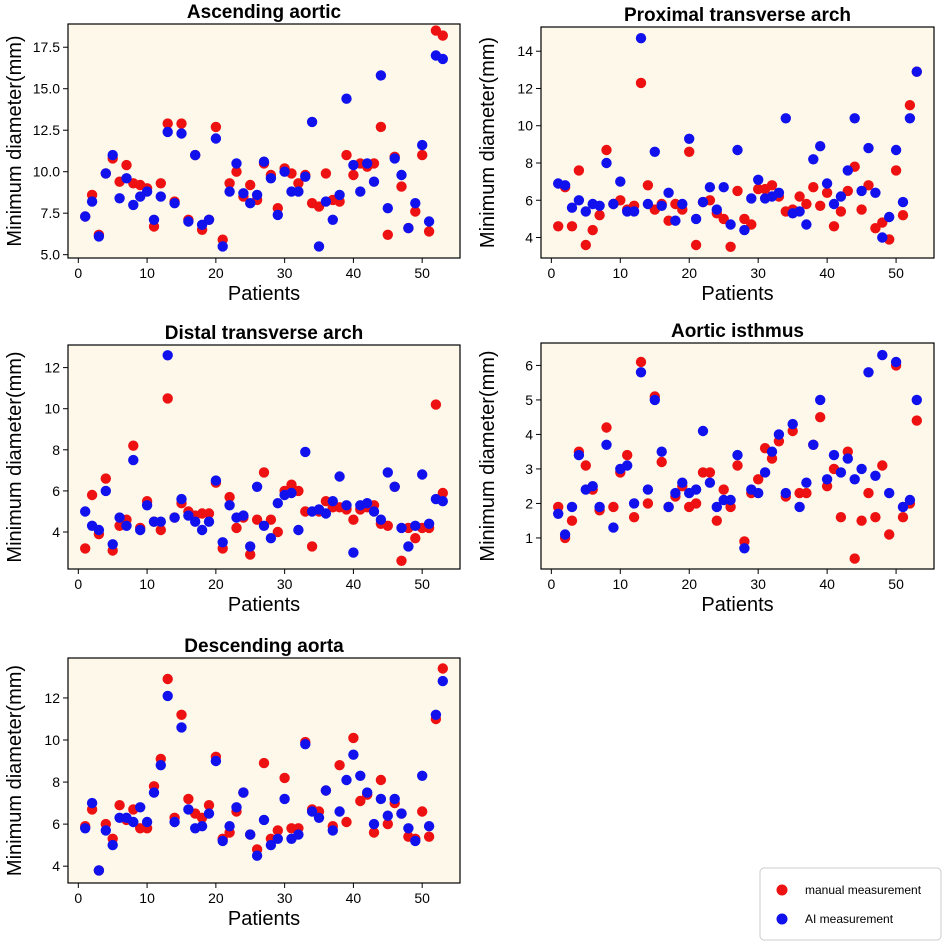 This screenshot has width=945, height=945. What do you see at coordinates (422, 584) in the screenshot?
I see `x-tick-label: 50` at bounding box center [422, 584].